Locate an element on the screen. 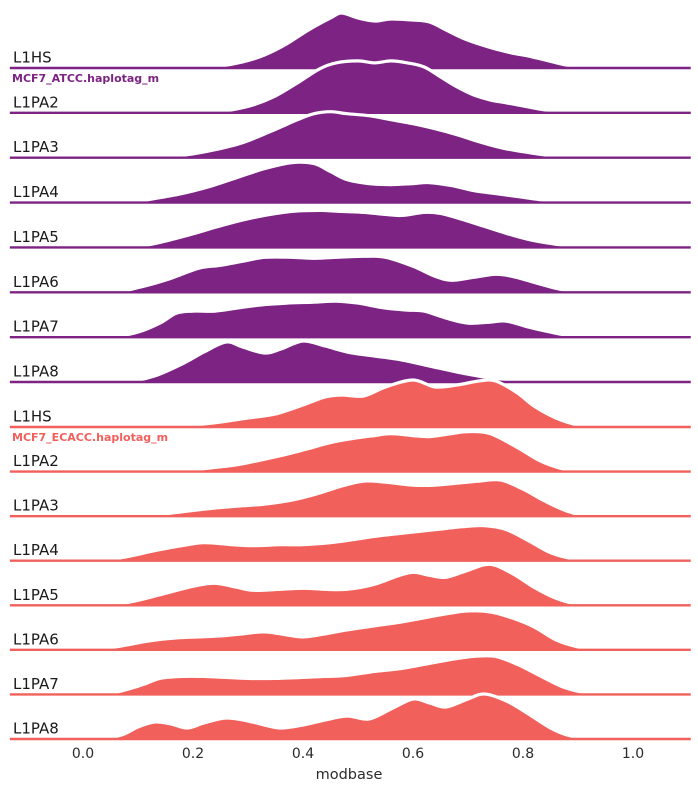 The height and width of the screenshot is (798, 698). ridge-mcf7_ecacc.haplotag_m-l1pa4 is located at coordinates (350, 543).